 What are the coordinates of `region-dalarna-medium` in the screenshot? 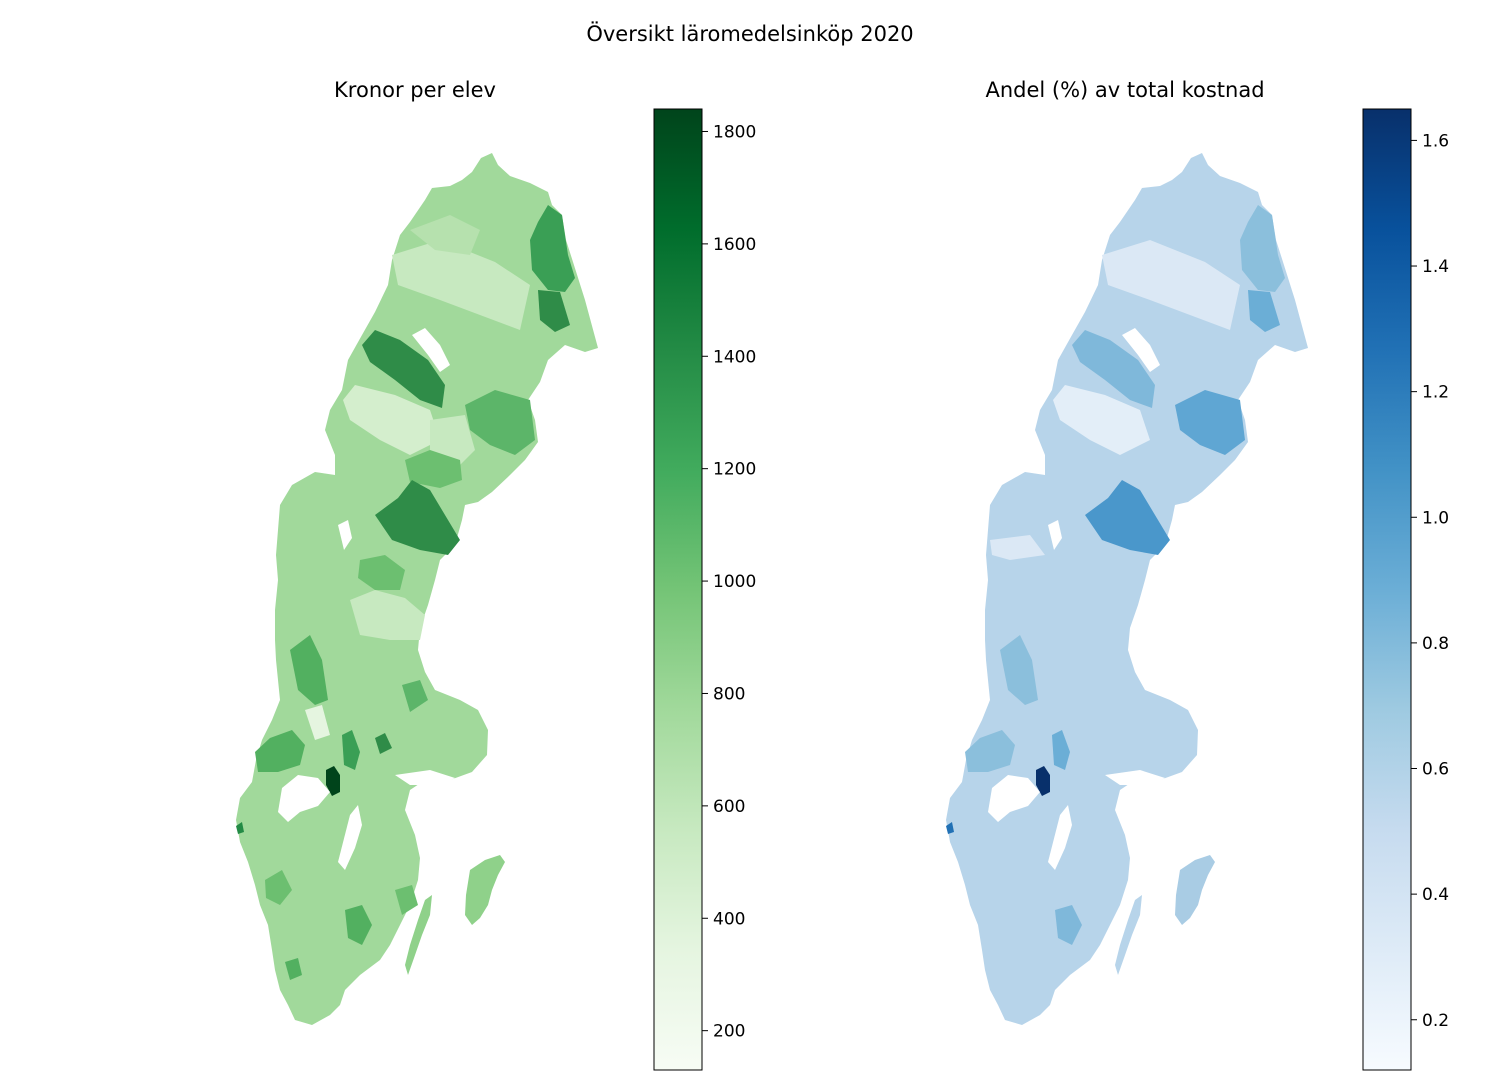 It's located at (415, 696).